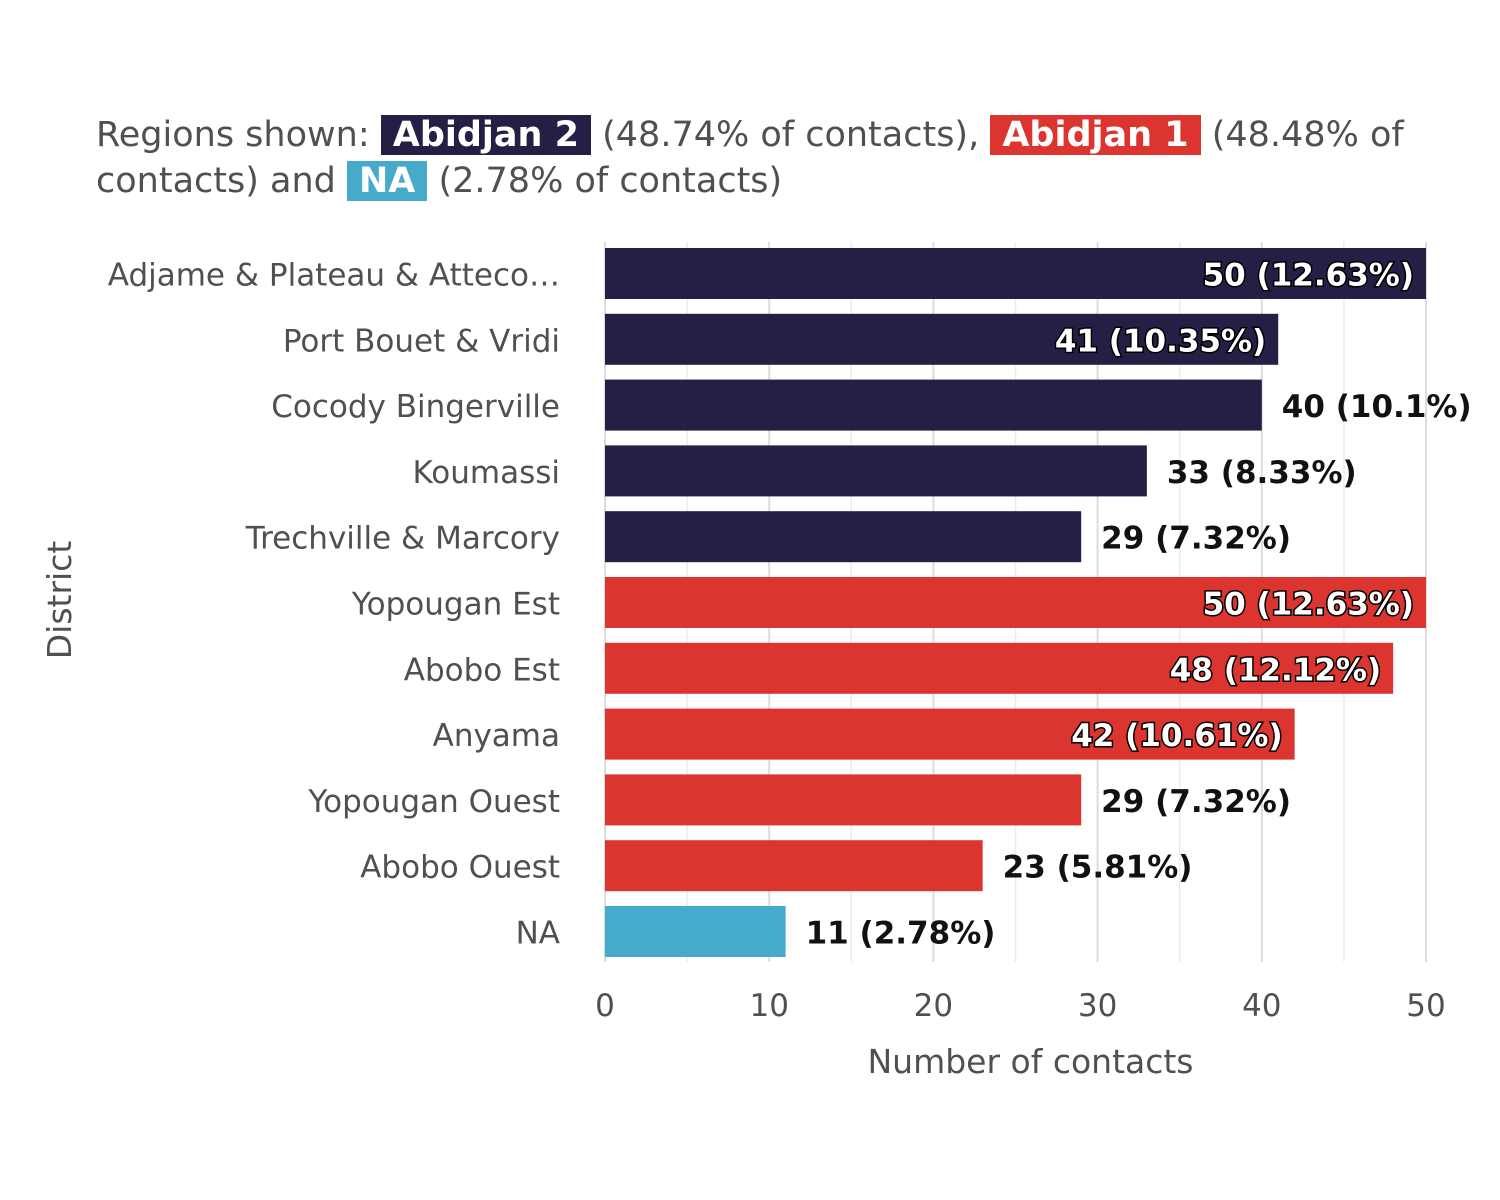 Image resolution: width=1500 pixels, height=1200 pixels. Describe the element at coordinates (496, 736) in the screenshot. I see `category-label: Anyama` at that location.